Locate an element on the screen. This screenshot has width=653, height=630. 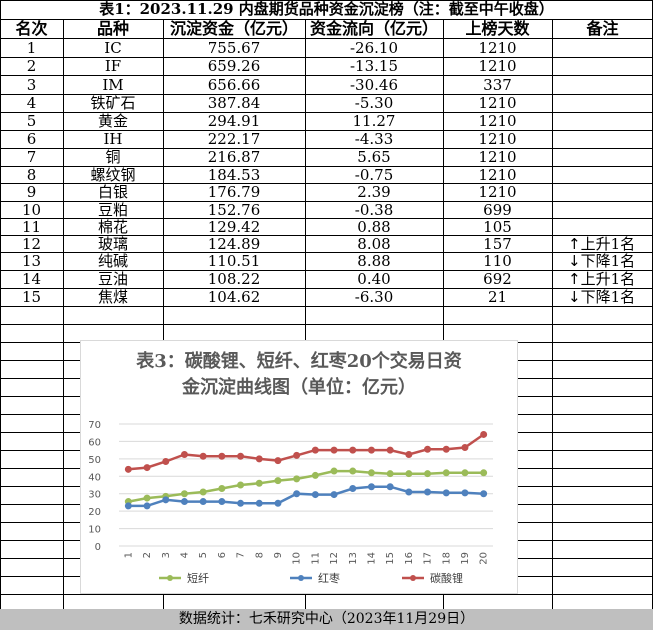
x-tick-label: 18 is located at coordinates (446, 558).